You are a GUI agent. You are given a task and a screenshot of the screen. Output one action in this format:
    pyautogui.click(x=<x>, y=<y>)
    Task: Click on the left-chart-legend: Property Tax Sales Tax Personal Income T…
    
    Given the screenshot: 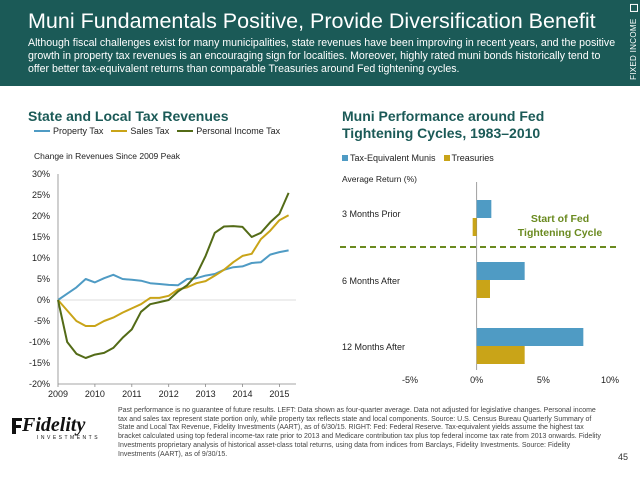 What is the action you would take?
    pyautogui.click(x=161, y=131)
    